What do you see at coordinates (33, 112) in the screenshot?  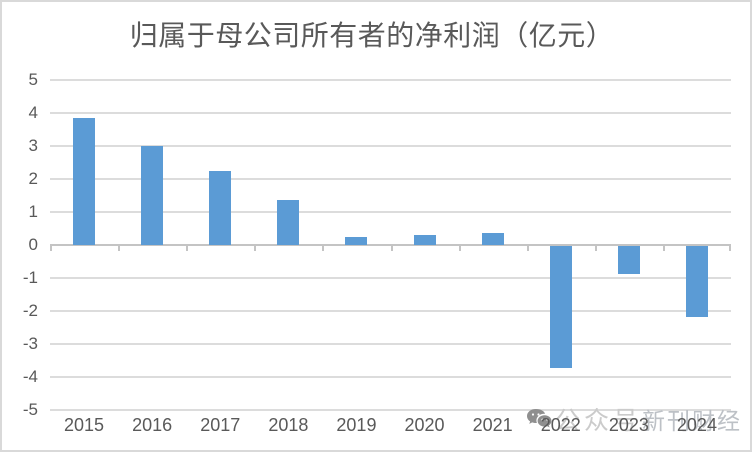 I see `y-axis-label: 4` at bounding box center [33, 112].